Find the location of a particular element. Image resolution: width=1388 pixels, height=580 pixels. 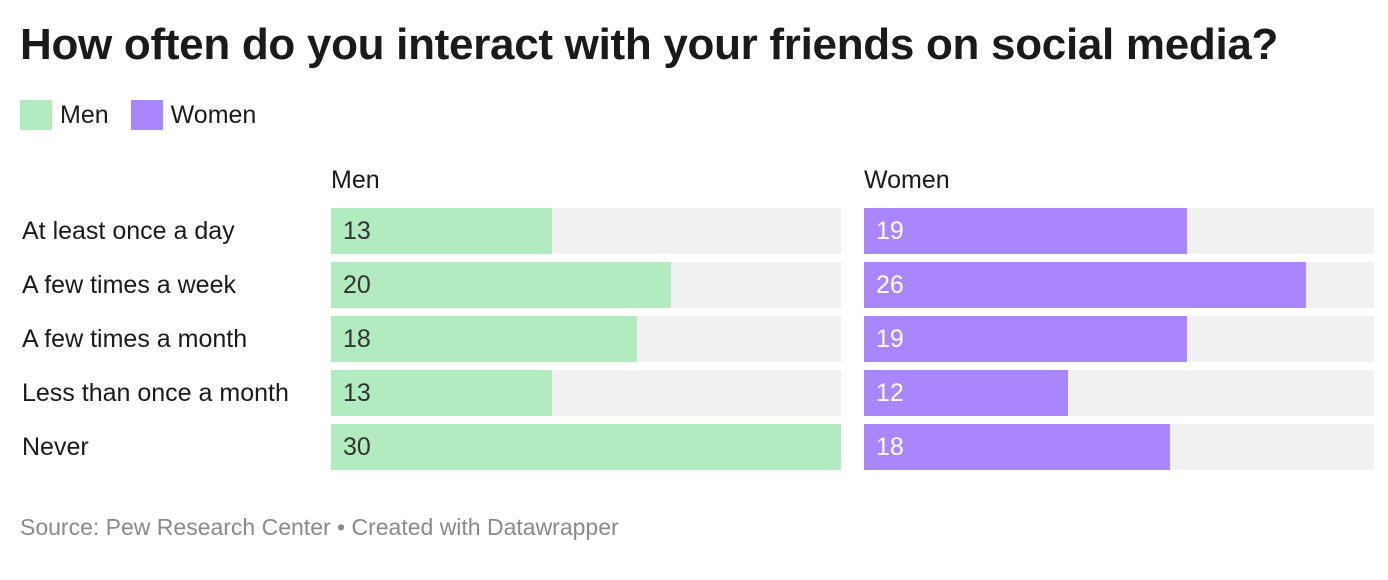

bar-track: 30 is located at coordinates (586, 447).